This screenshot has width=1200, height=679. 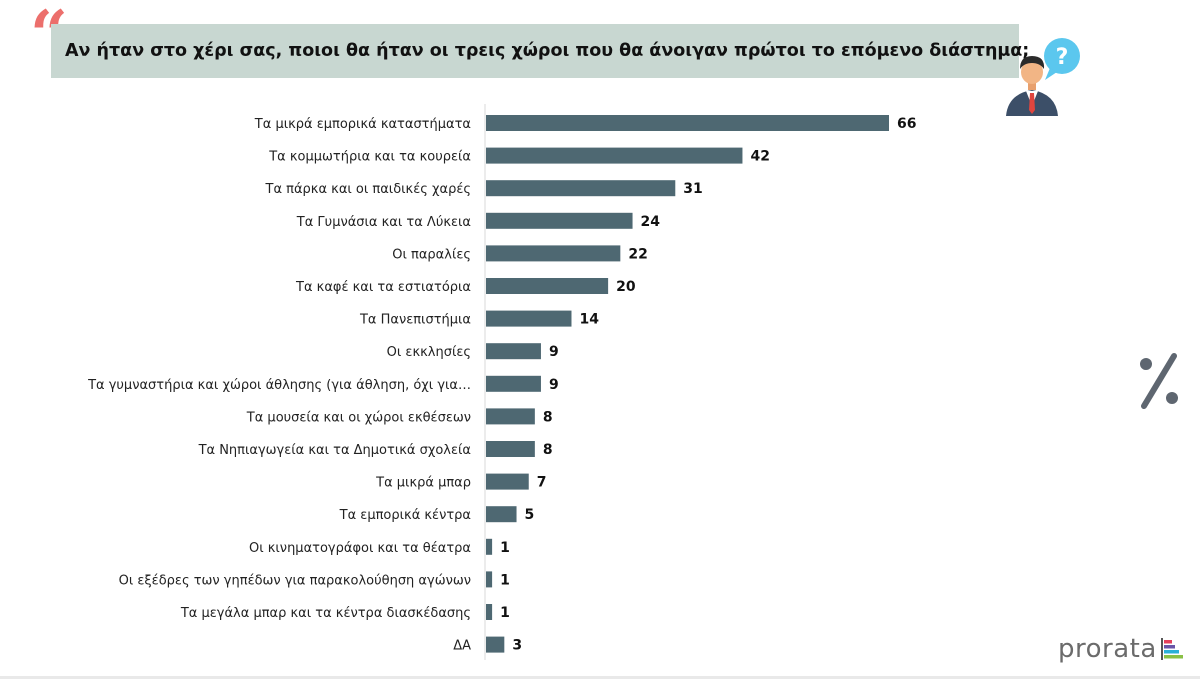 I want to click on speech-bubble-tail, so click(x=1051, y=74).